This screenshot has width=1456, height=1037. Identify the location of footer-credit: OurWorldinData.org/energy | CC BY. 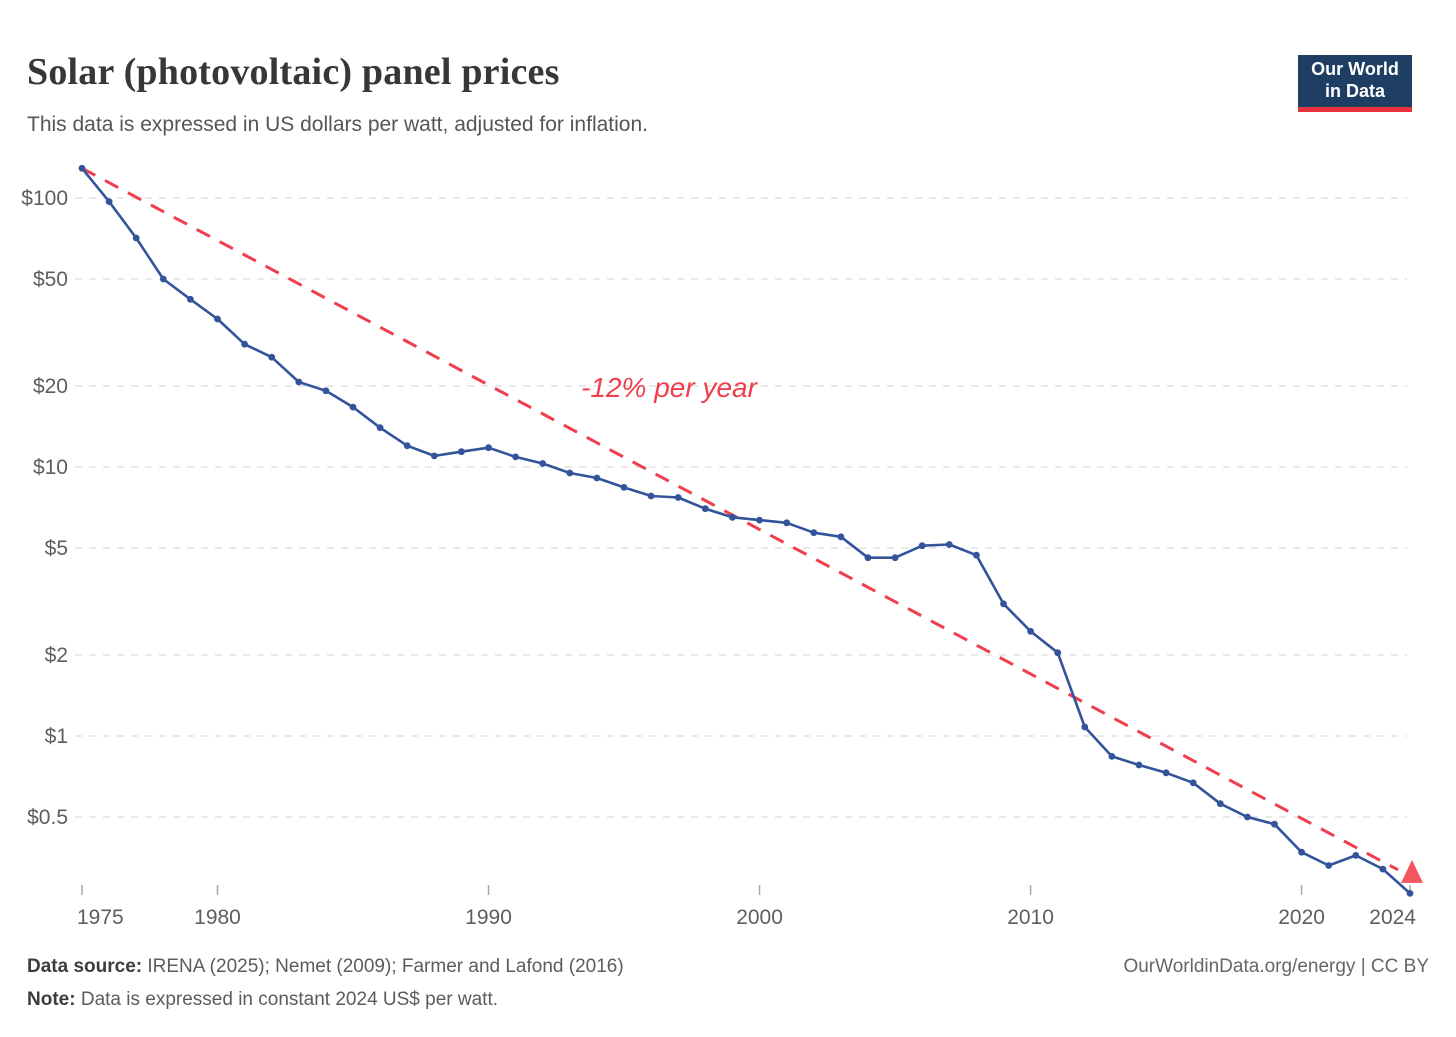
(1276, 966).